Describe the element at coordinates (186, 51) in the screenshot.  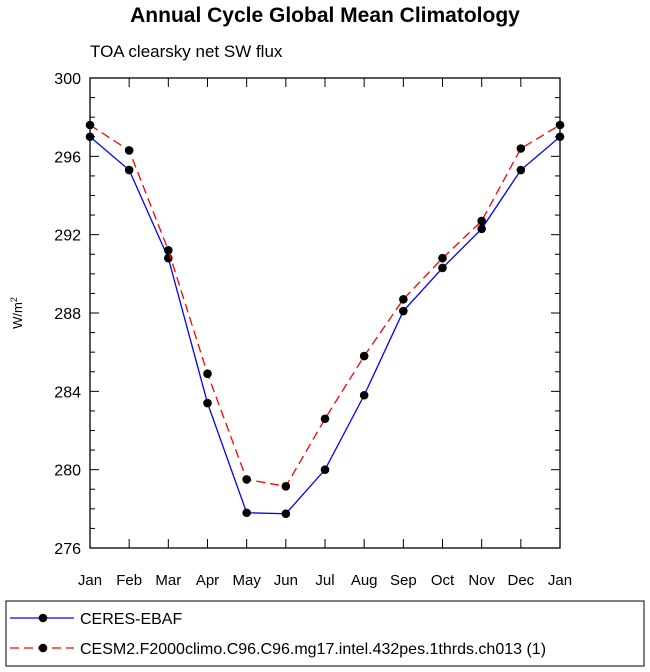
I see `chart-subtitle: TOA clearsky net SW flux` at that location.